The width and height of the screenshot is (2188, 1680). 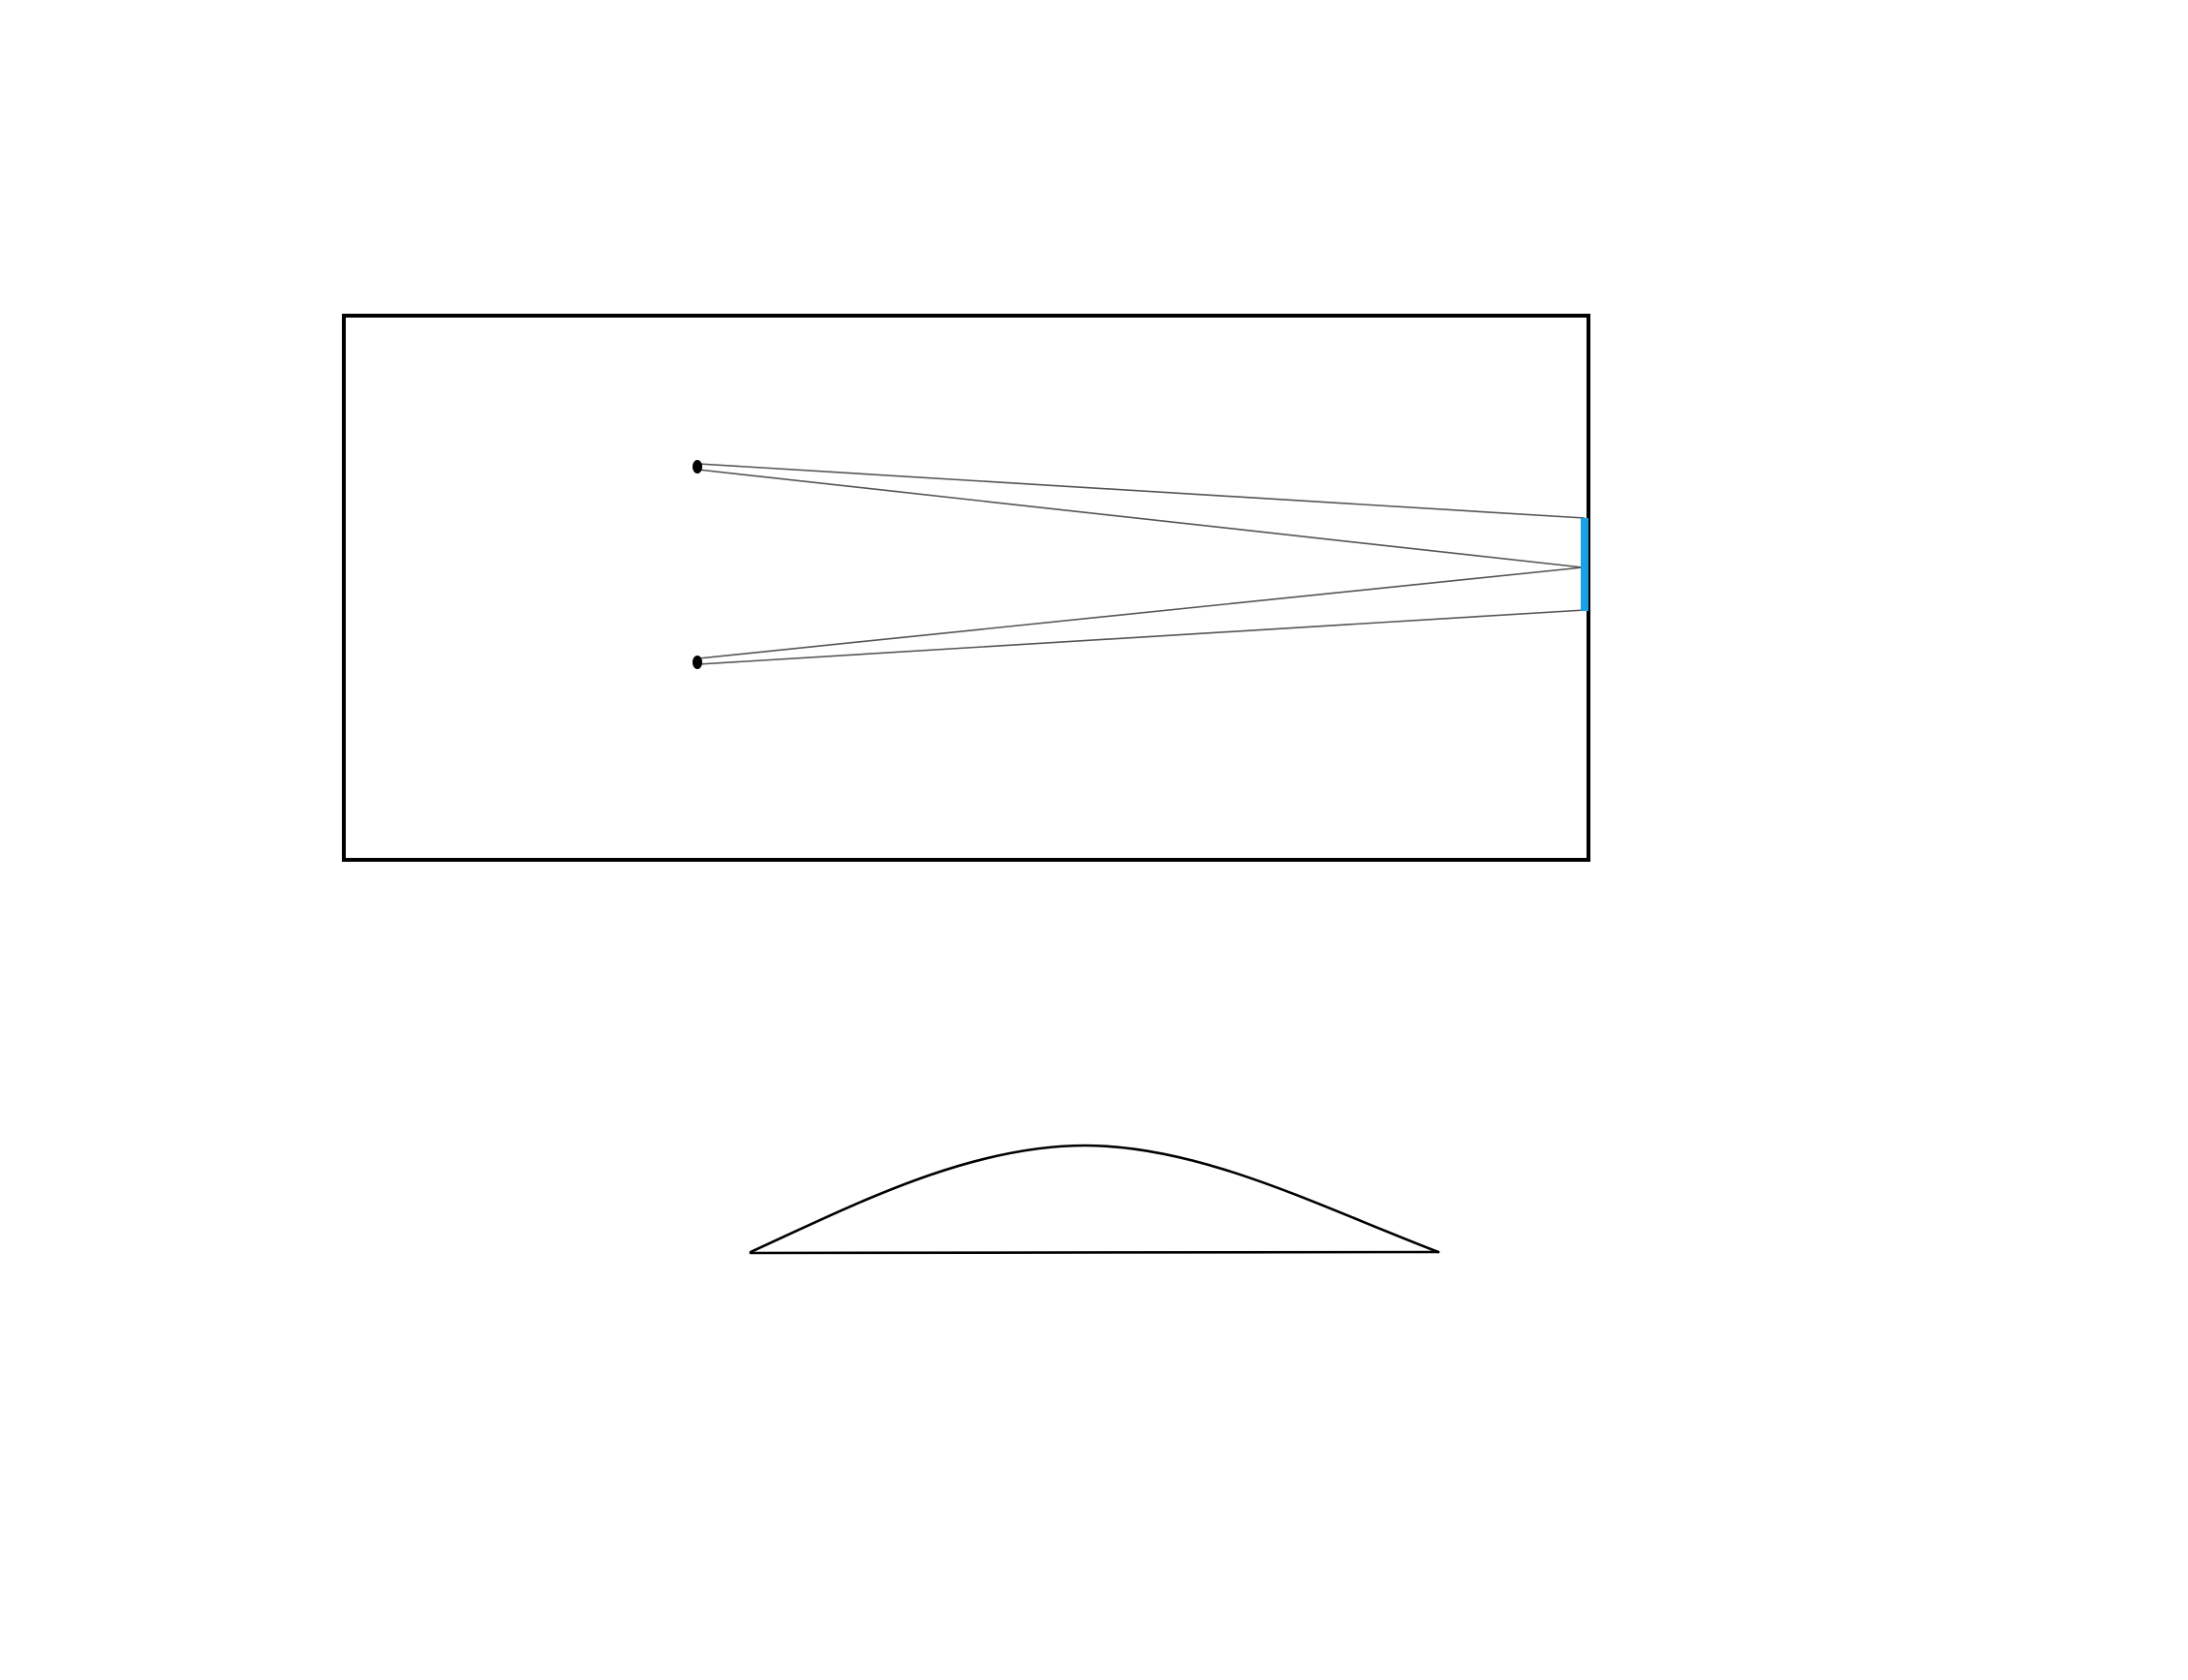 I want to click on lower-source-point, so click(x=697, y=663).